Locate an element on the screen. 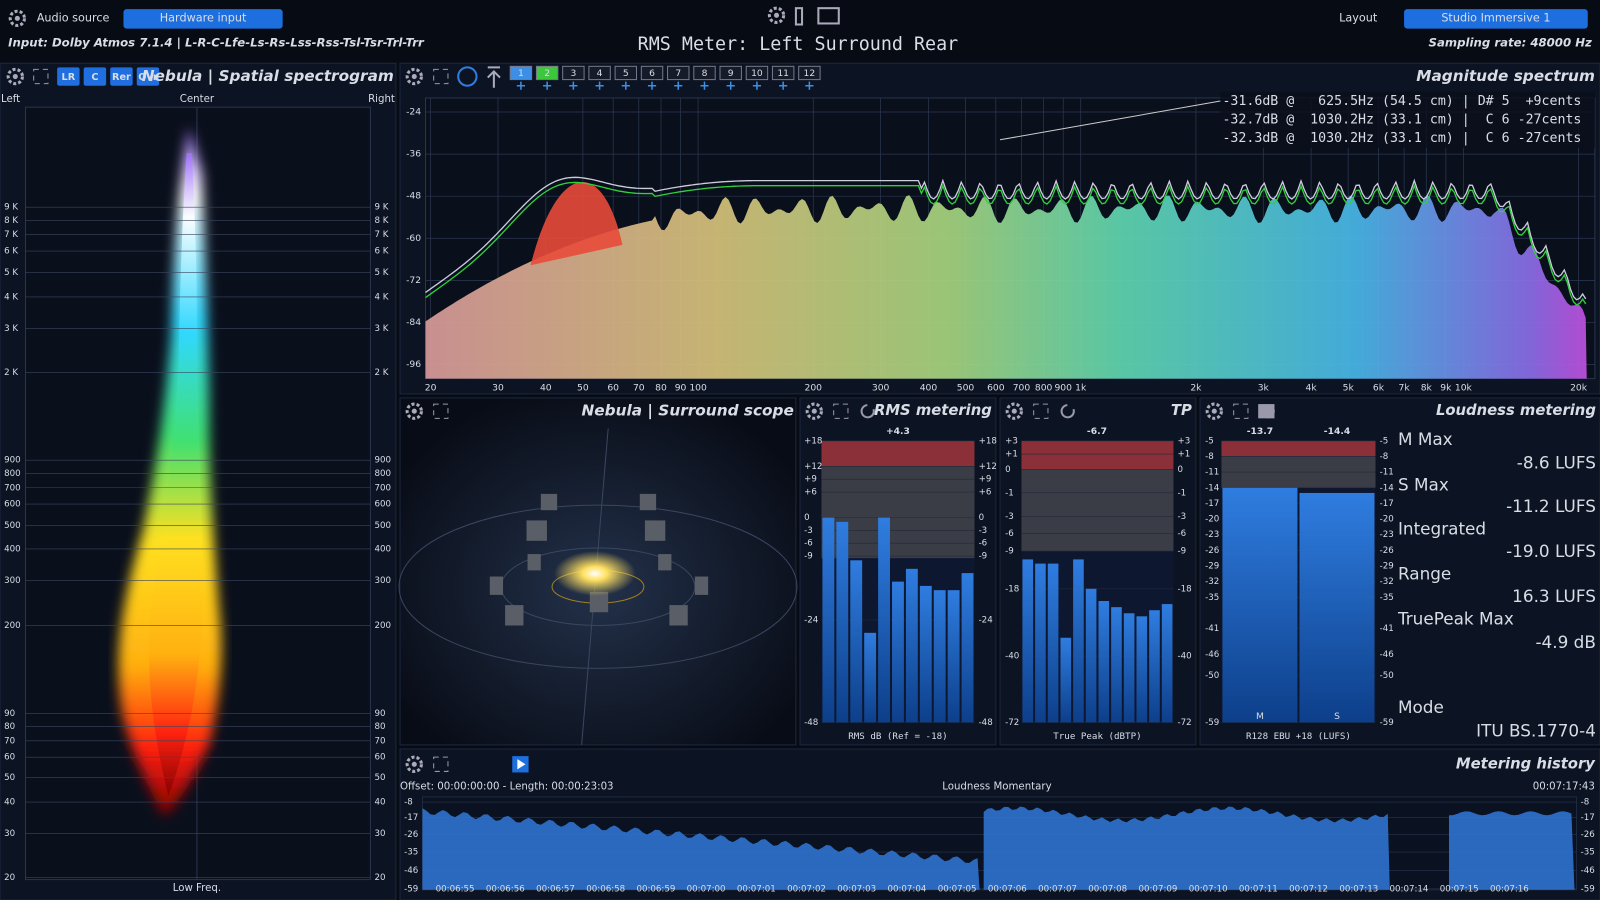  tick-label: 80 is located at coordinates (9, 727).